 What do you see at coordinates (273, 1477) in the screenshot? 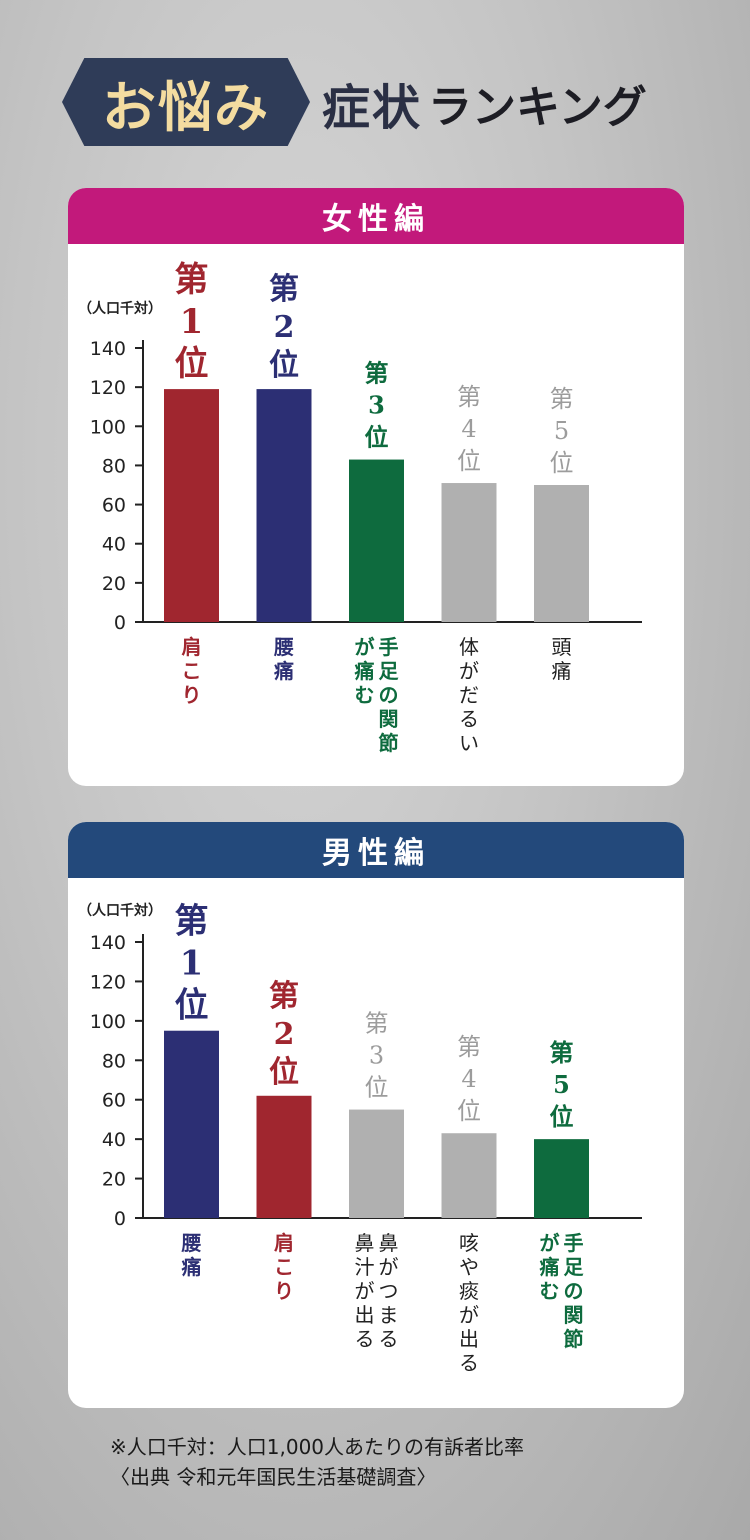
I see `footnote-source: 〈出典 令和元年国民生活基礎調査〉` at bounding box center [273, 1477].